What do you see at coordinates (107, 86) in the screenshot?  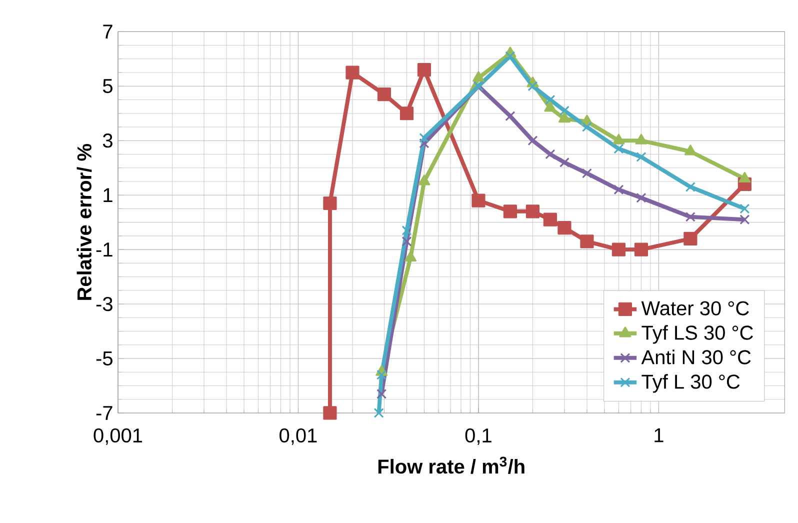 I see `y-tick-label: 5` at bounding box center [107, 86].